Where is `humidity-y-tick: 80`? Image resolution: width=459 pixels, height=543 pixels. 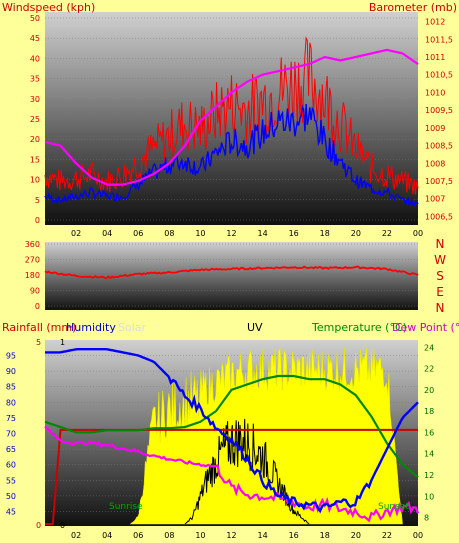
humidity-y-tick: 80 is located at coordinates (11, 402).